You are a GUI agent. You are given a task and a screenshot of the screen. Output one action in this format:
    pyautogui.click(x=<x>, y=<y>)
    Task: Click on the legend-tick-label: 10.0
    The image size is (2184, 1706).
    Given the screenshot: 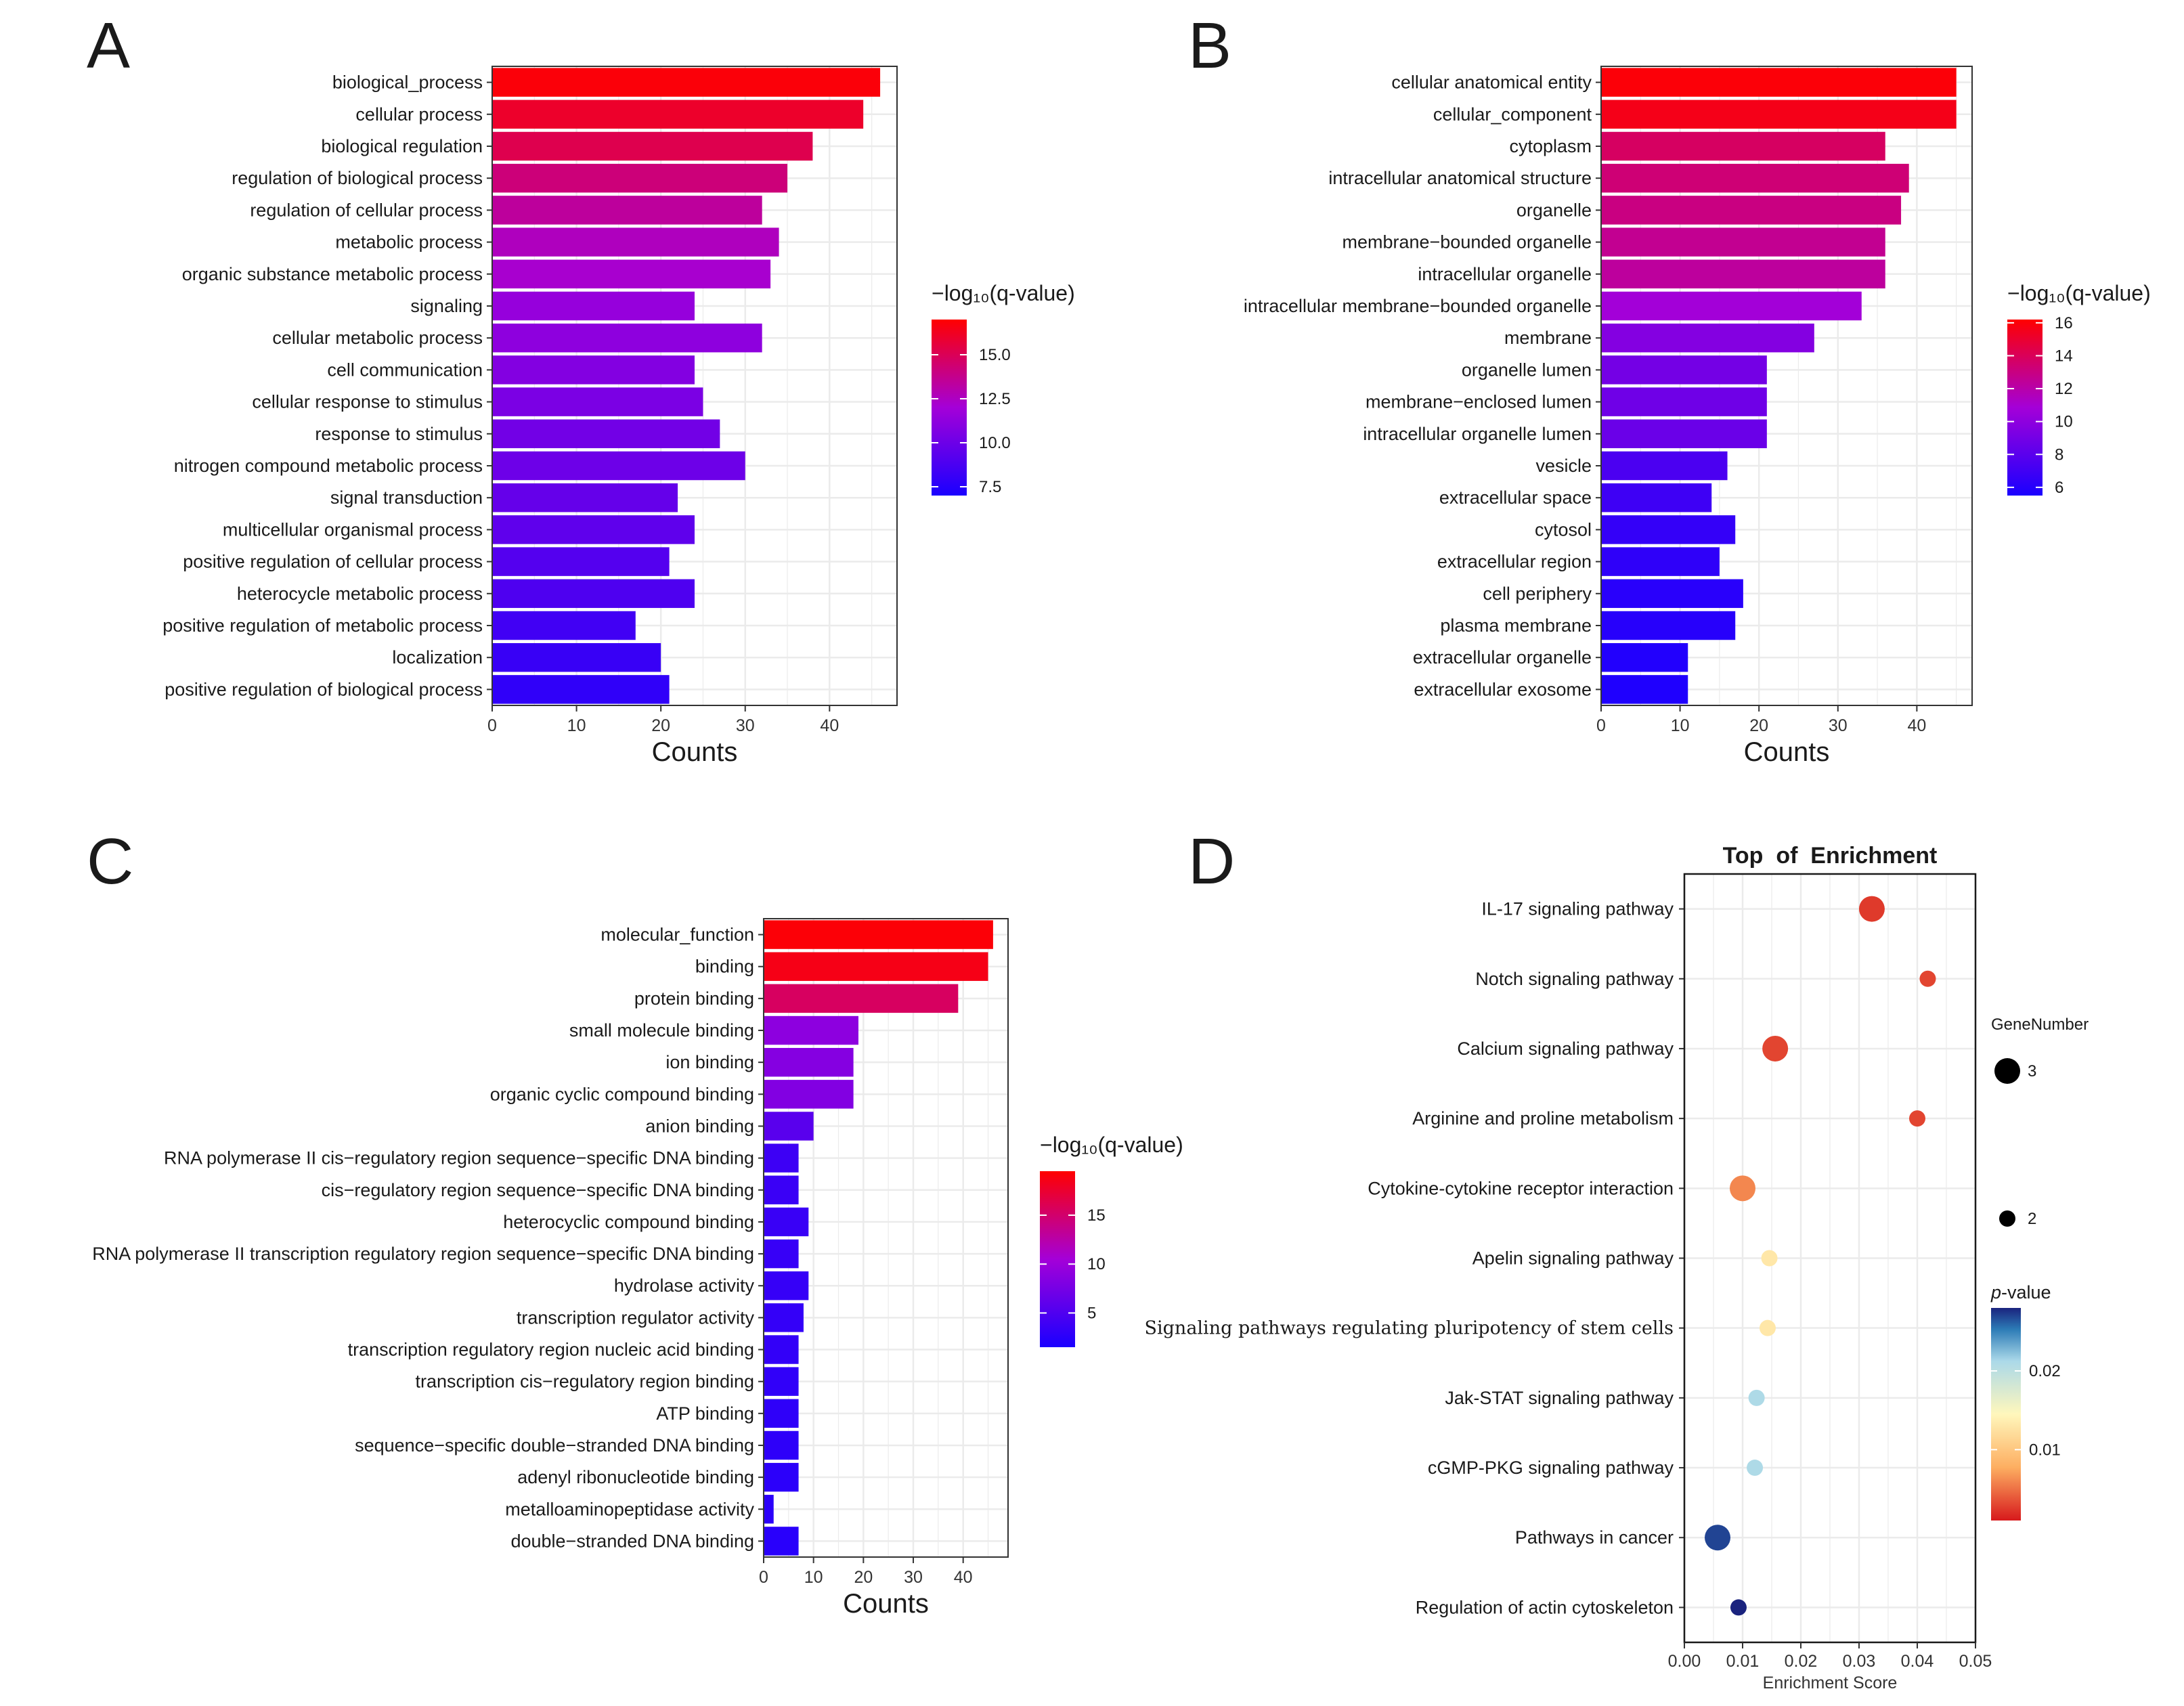 What is the action you would take?
    pyautogui.click(x=995, y=443)
    